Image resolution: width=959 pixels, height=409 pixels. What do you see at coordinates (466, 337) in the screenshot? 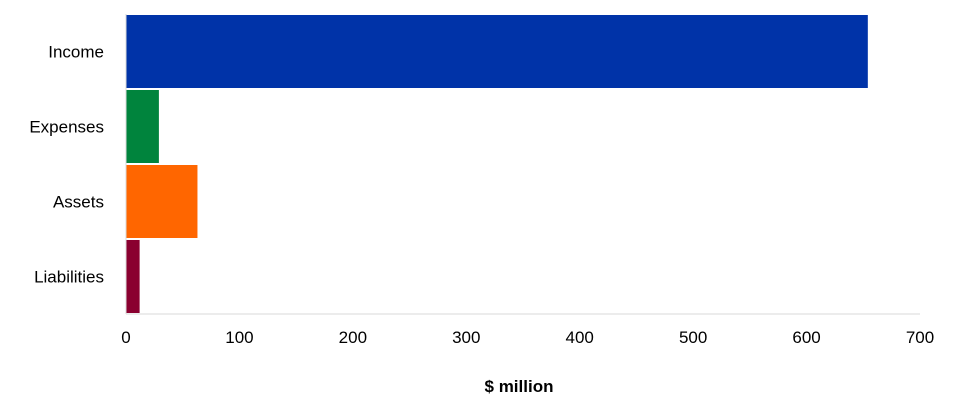
I see `x-tick-label: 300` at bounding box center [466, 337].